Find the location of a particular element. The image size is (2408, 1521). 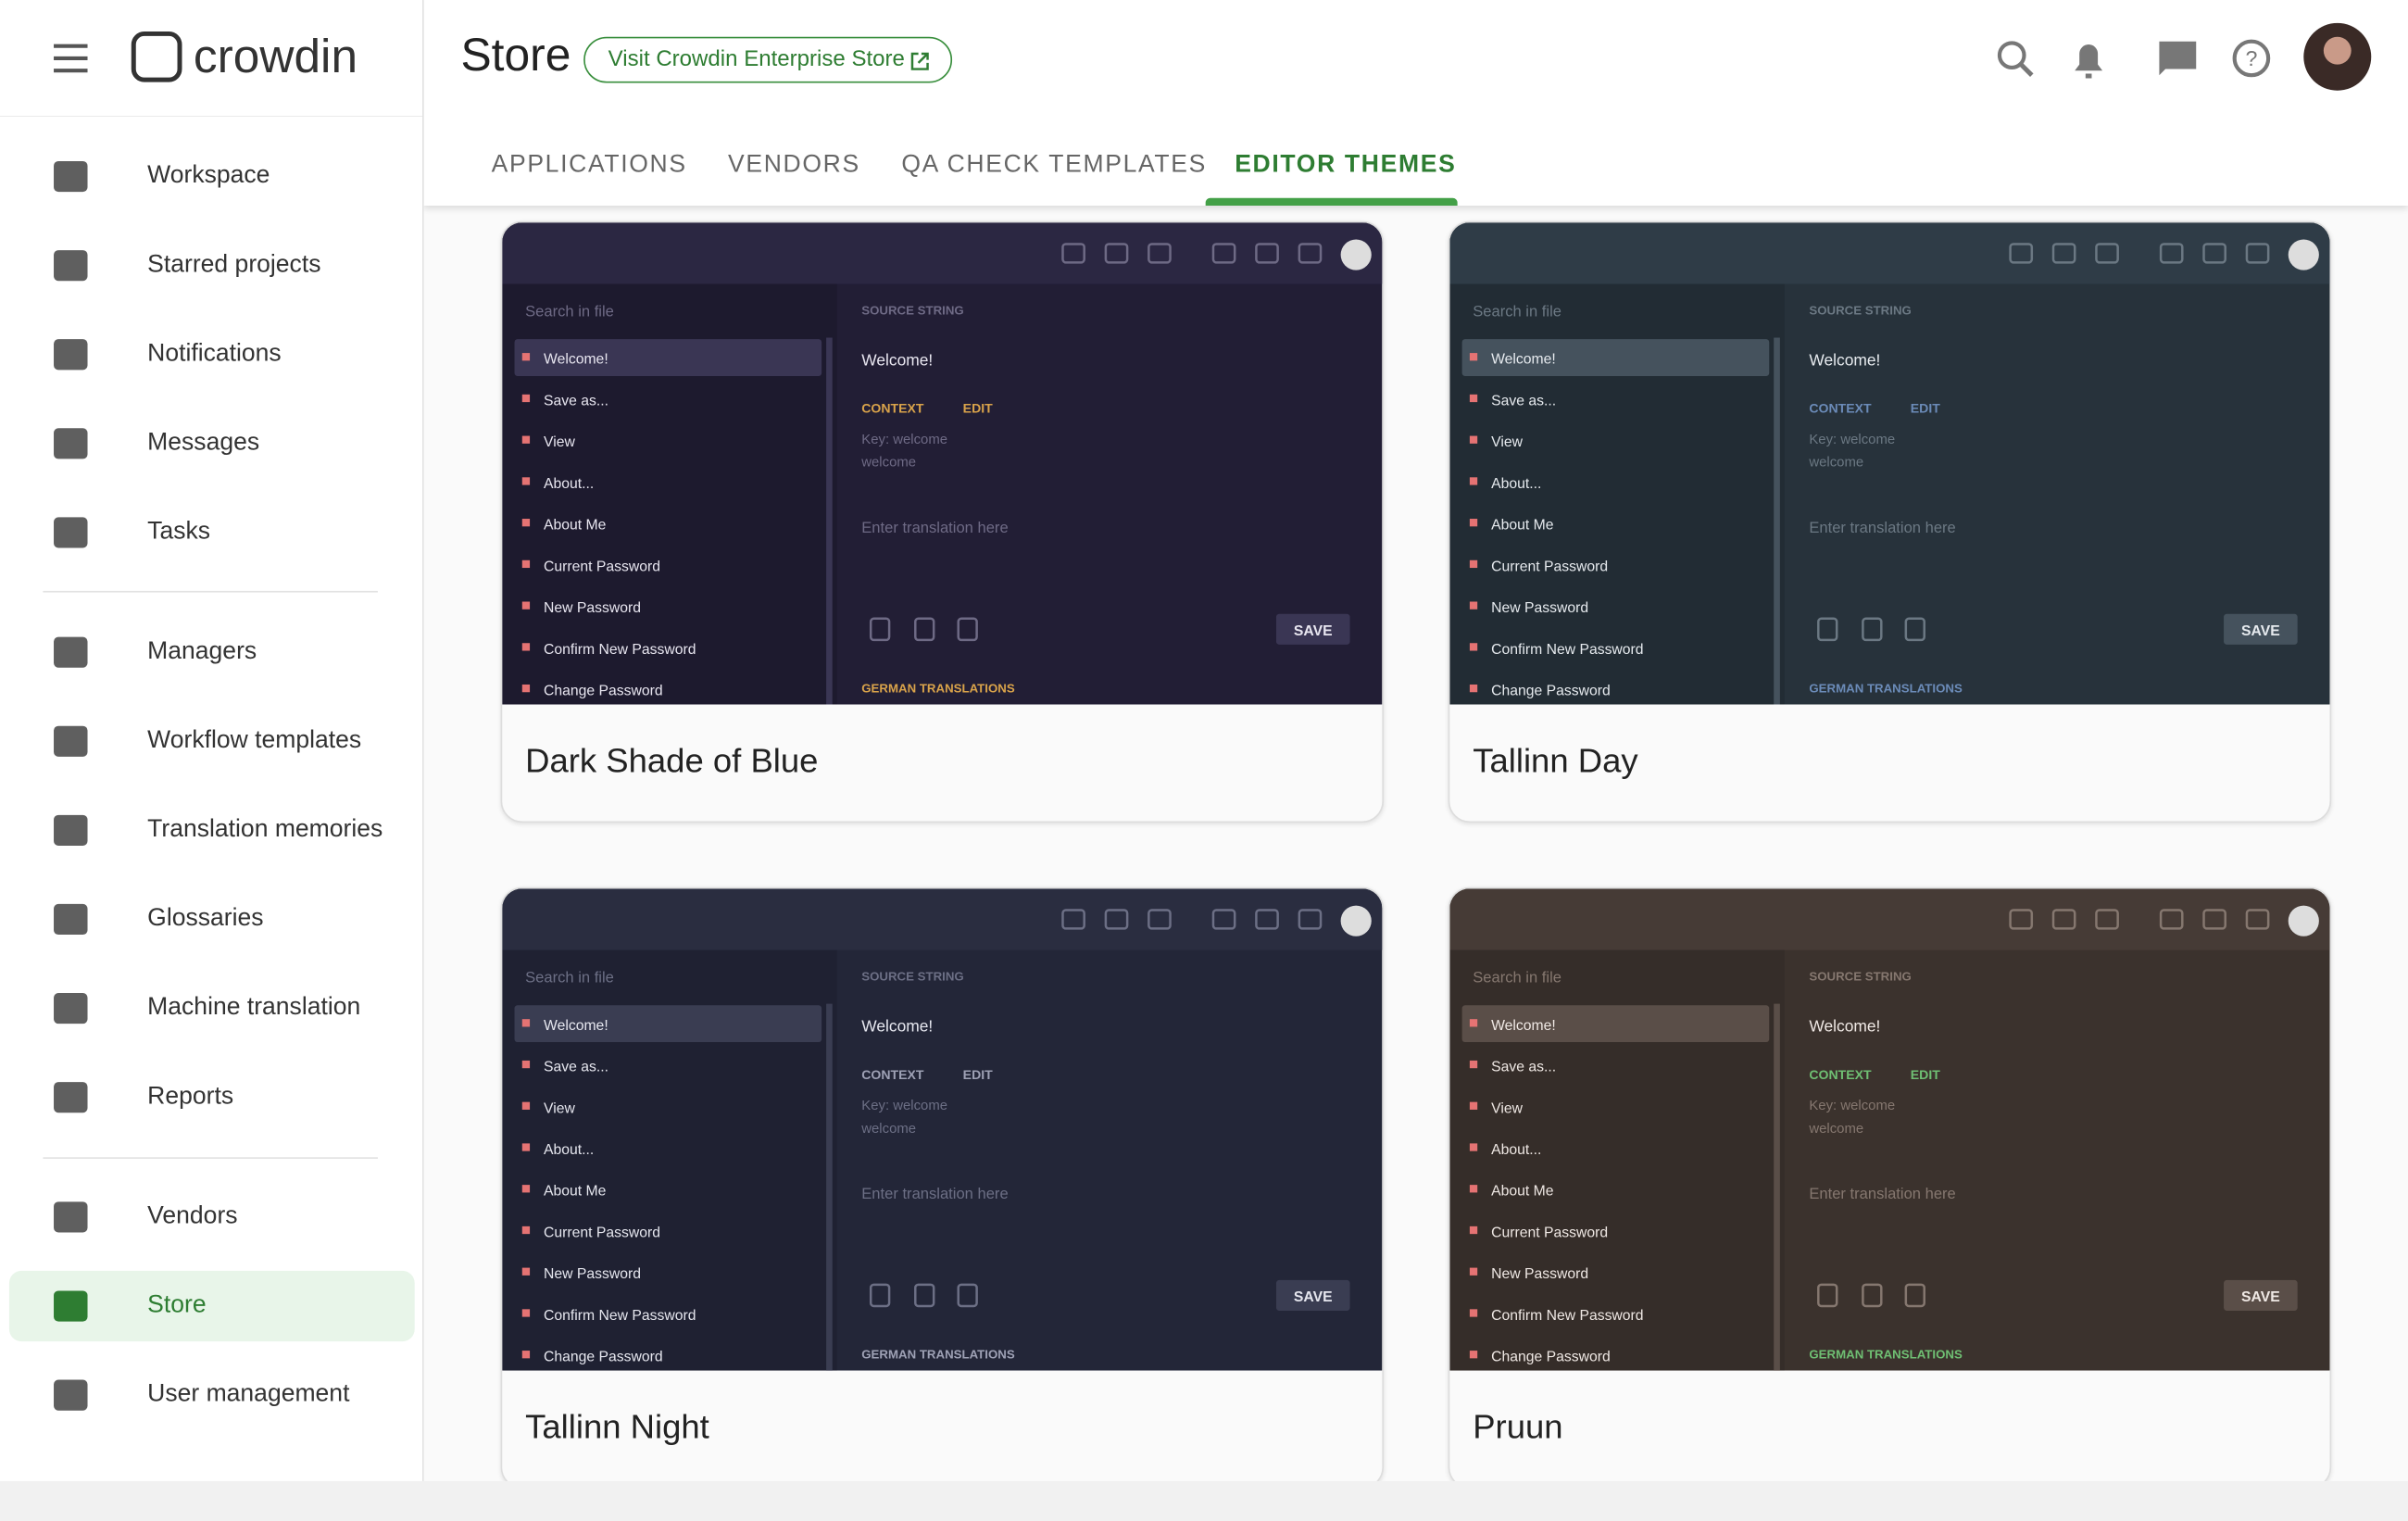

nav-item: Workspace is located at coordinates (212, 176).